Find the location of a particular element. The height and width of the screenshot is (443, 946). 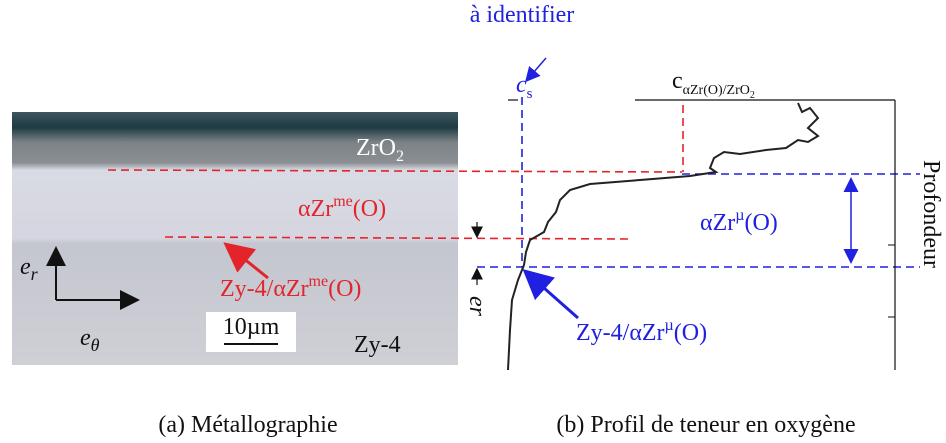

caption-b: (b) Profil de teneur en oxygène is located at coordinates (705, 425).